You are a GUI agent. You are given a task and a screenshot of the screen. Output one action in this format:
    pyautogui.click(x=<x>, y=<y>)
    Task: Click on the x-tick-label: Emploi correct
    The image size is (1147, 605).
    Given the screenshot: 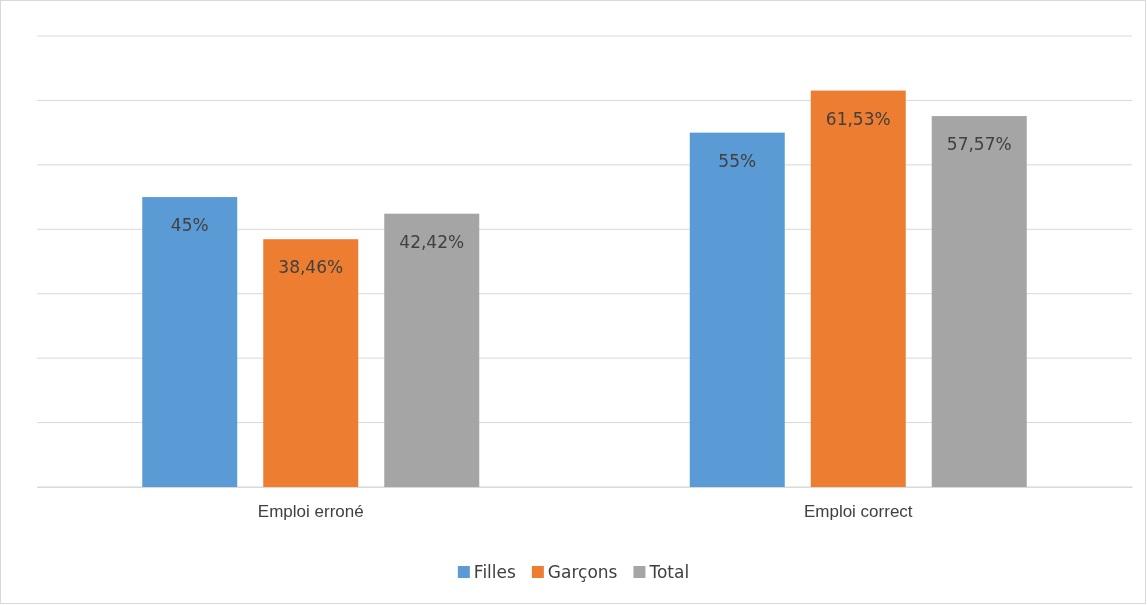 What is the action you would take?
    pyautogui.click(x=858, y=512)
    